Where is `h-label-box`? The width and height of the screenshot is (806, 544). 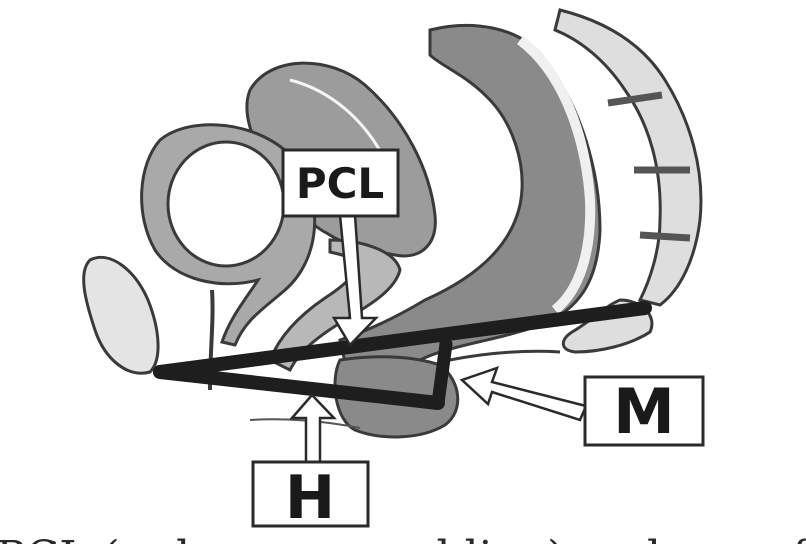 h-label-box is located at coordinates (310, 494).